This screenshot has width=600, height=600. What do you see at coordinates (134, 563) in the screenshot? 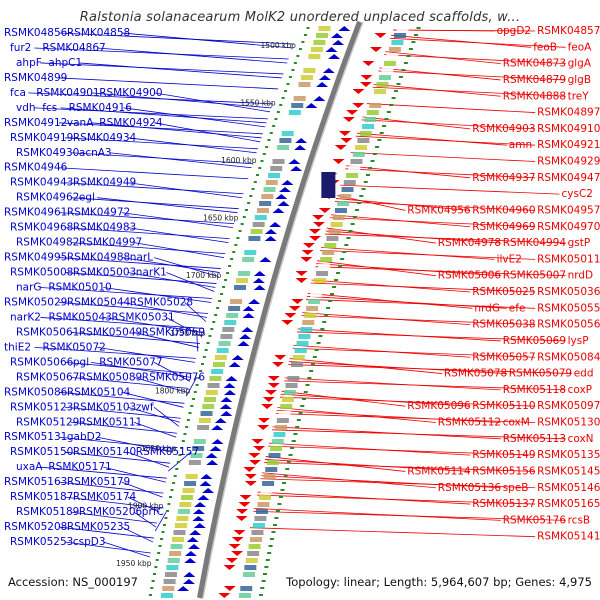
I see `scale-label: 1950 kbp` at bounding box center [134, 563].